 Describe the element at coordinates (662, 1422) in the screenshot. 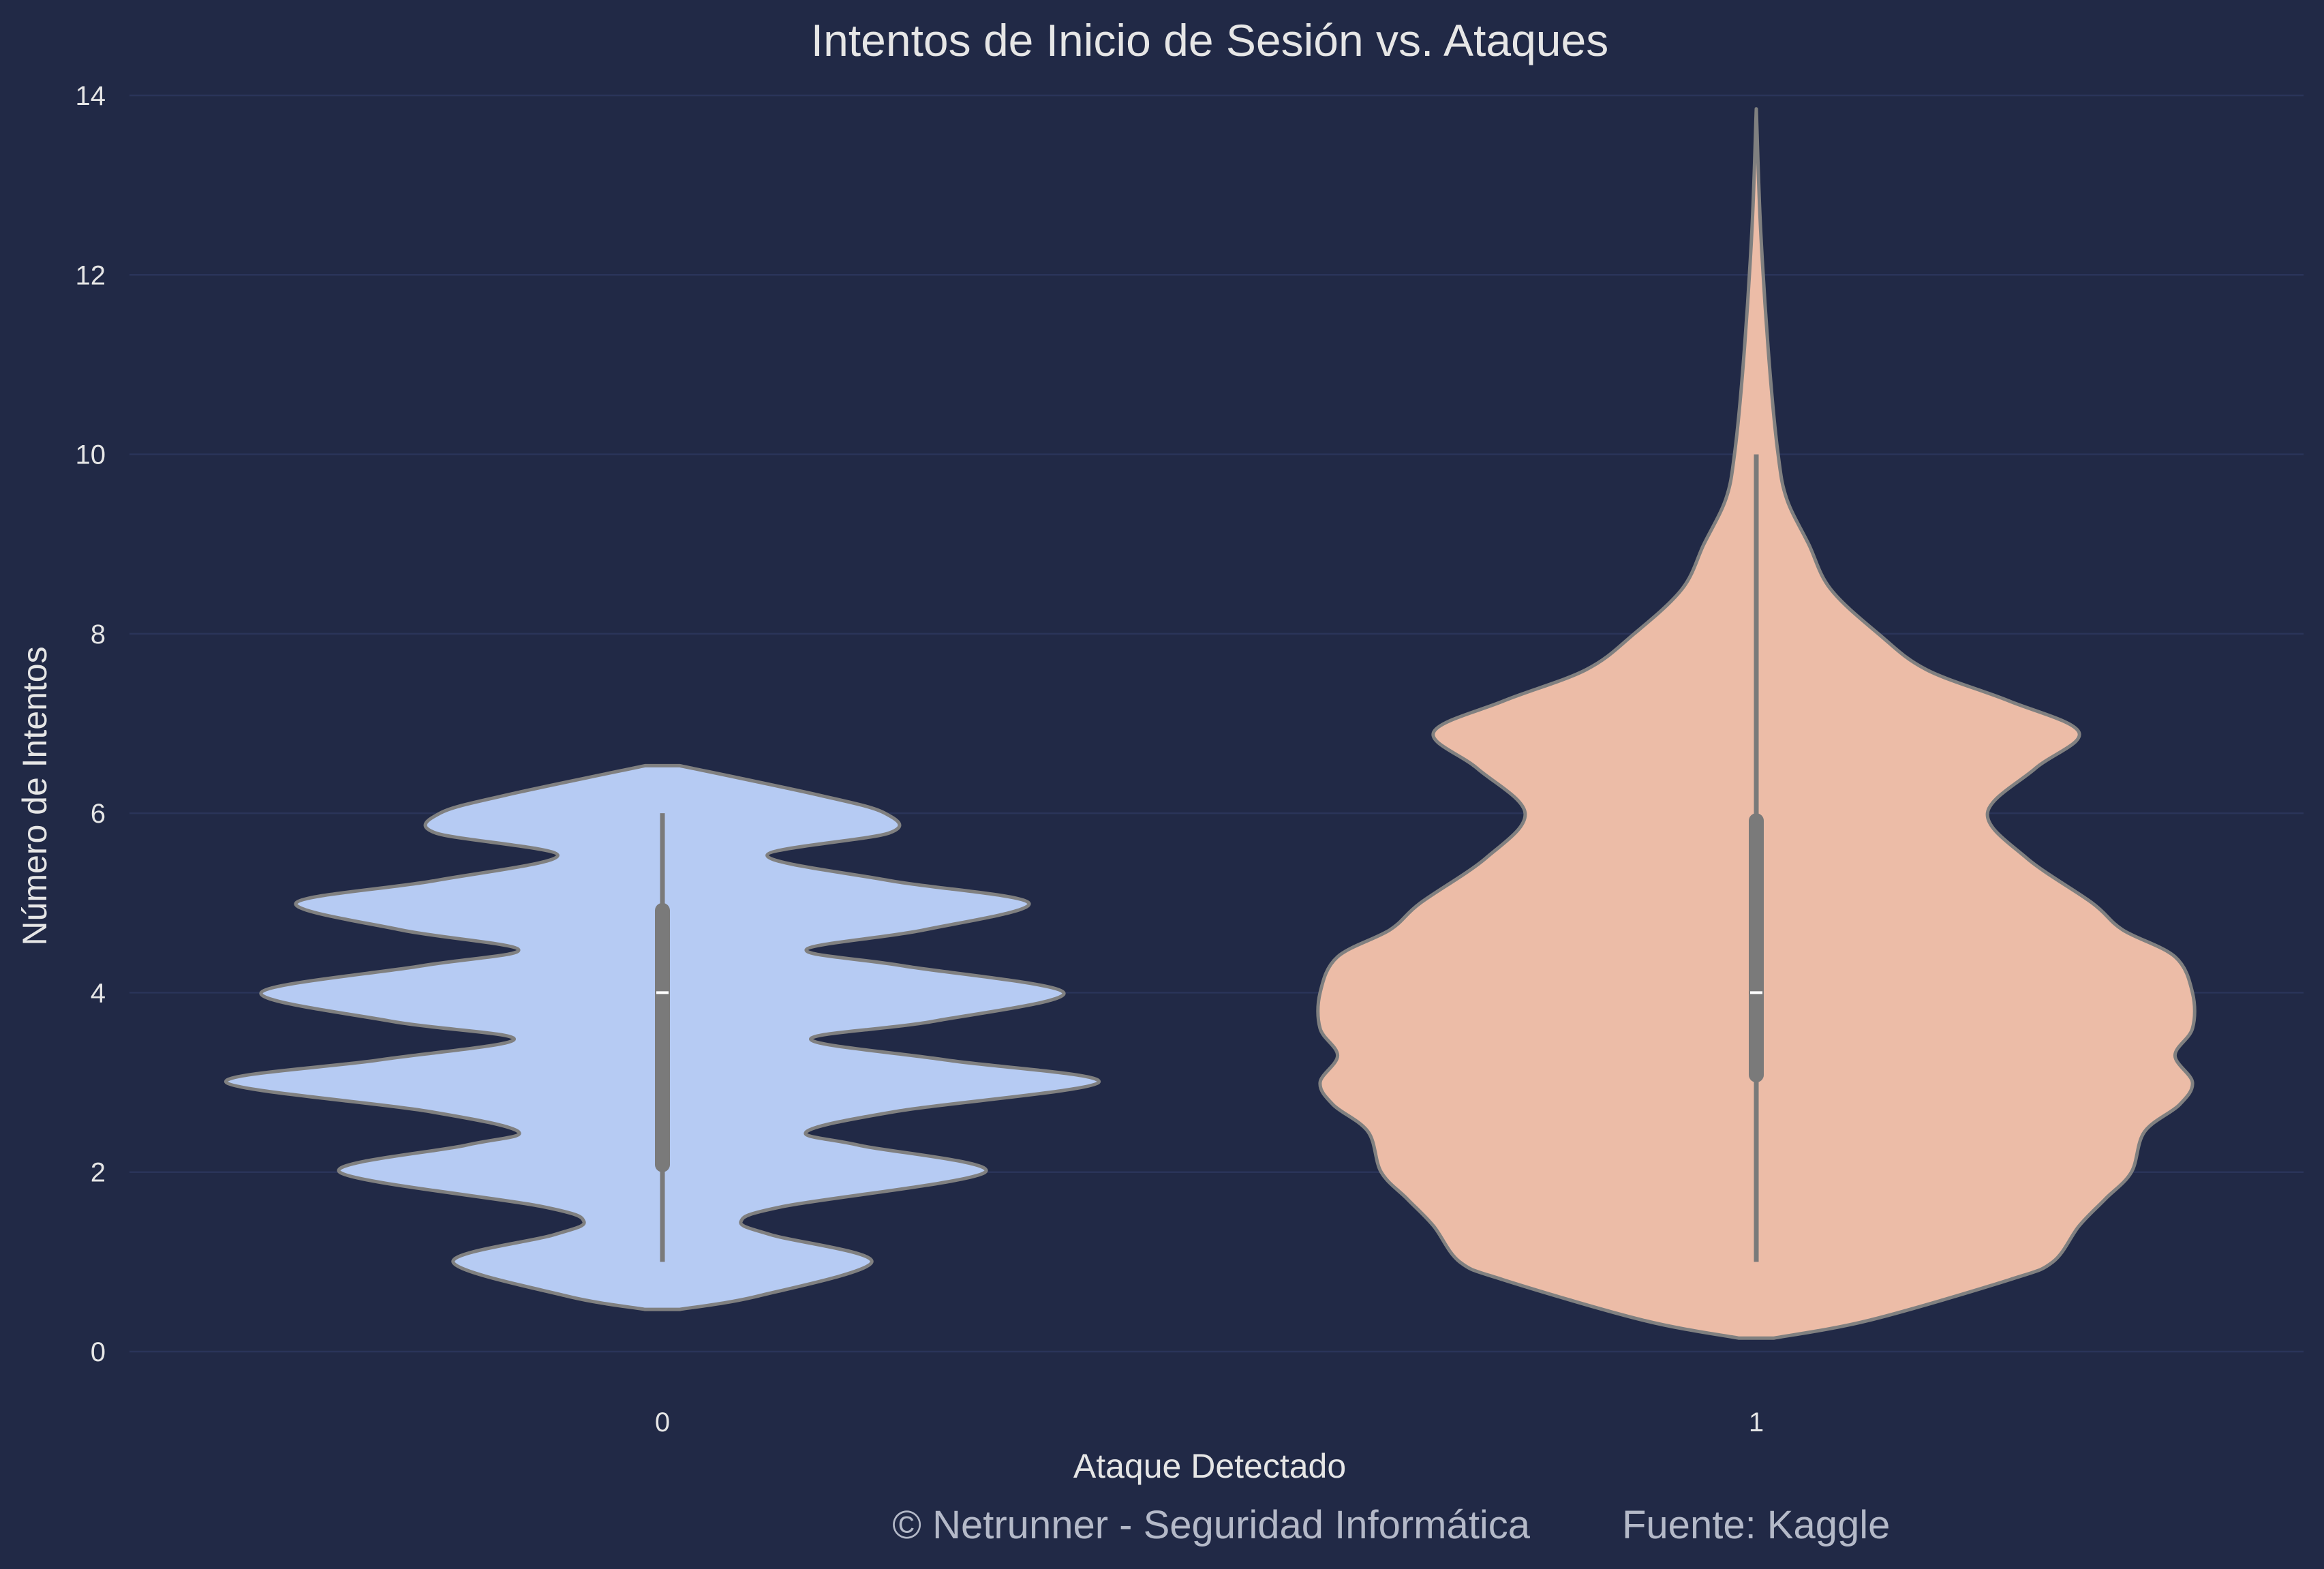

I see `x-tick-label-0: 0` at that location.